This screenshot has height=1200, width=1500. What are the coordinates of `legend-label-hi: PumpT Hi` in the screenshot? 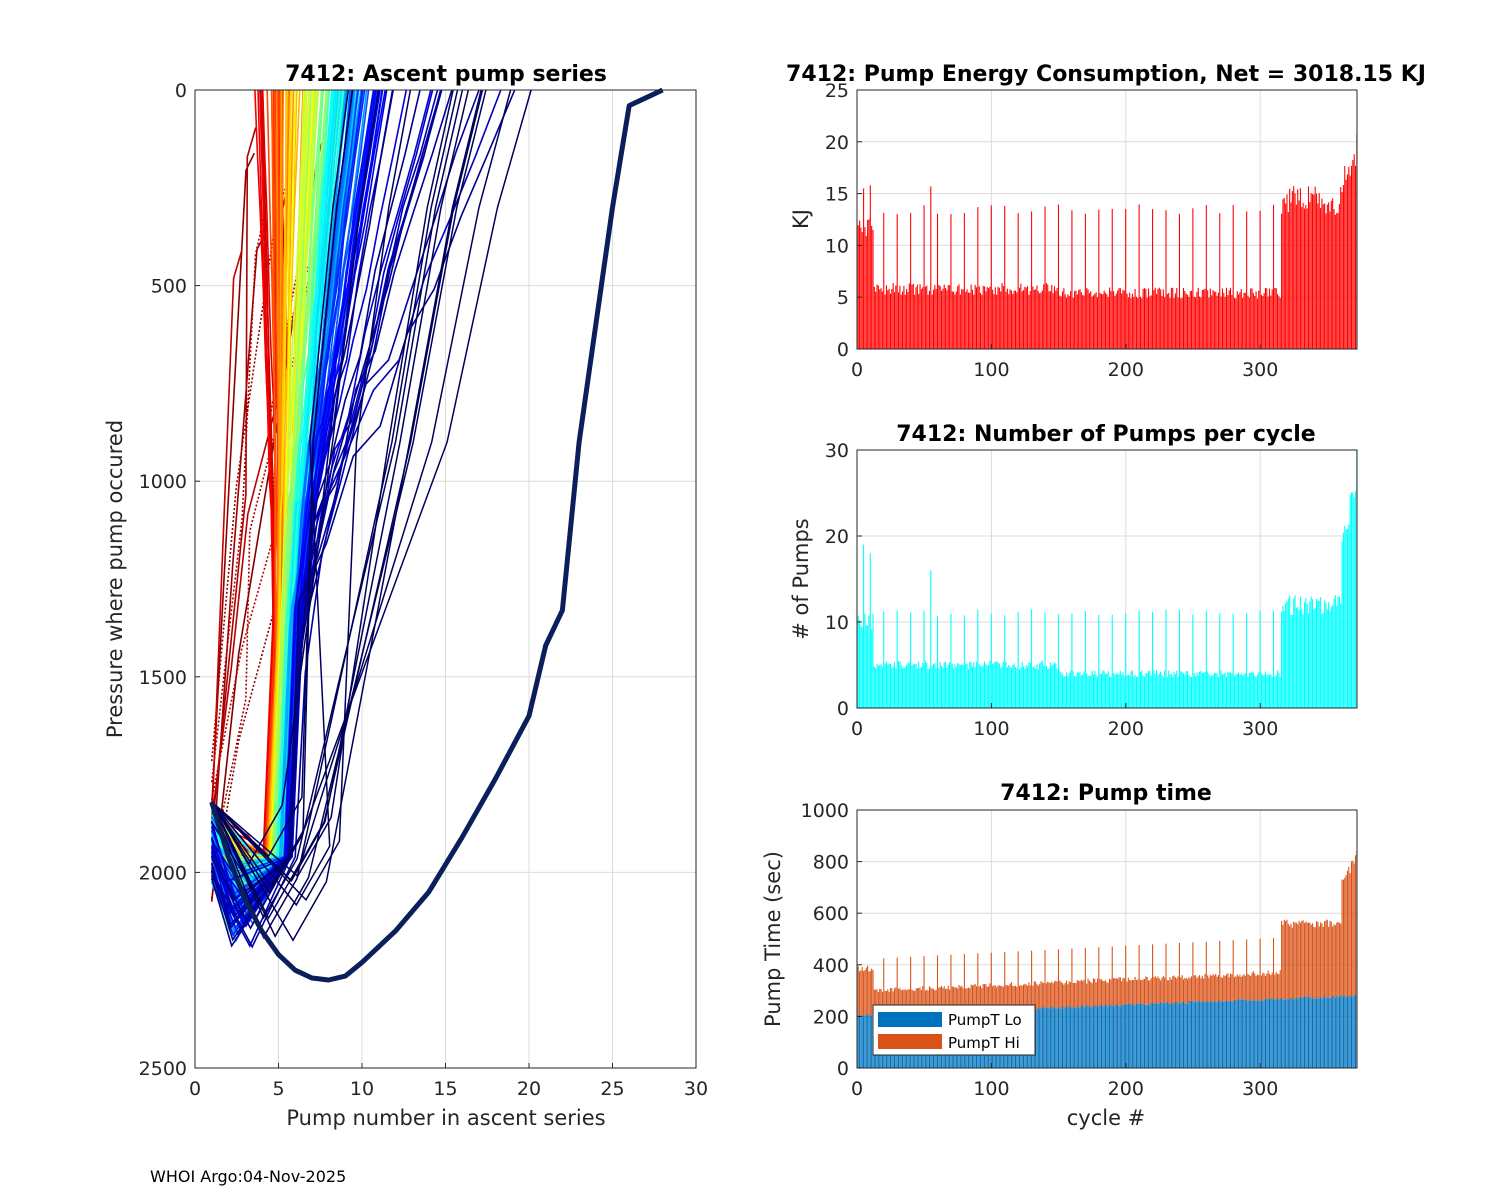 It's located at (984, 1043).